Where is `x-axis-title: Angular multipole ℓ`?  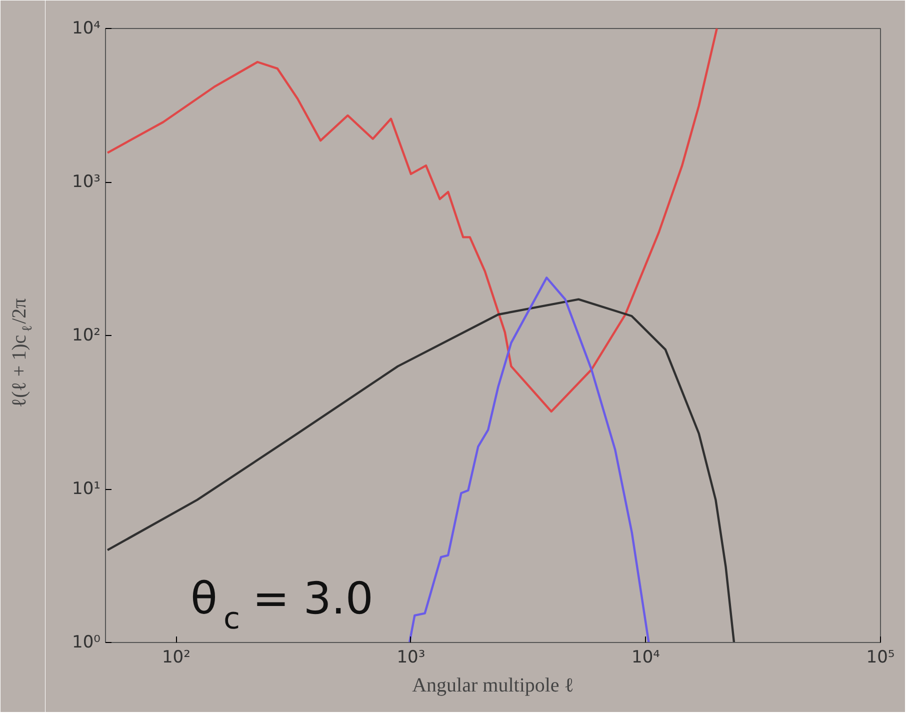
x-axis-title: Angular multipole ℓ is located at coordinates (493, 685).